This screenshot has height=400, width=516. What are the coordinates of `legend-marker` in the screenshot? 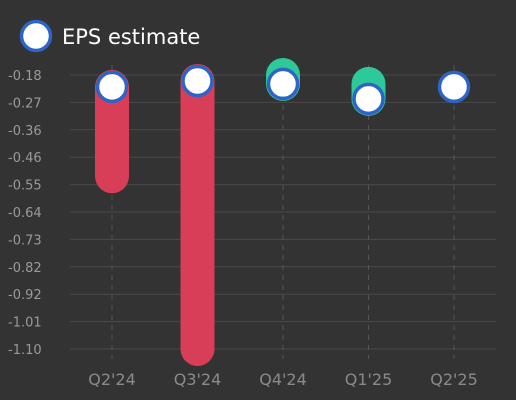 It's located at (36, 36).